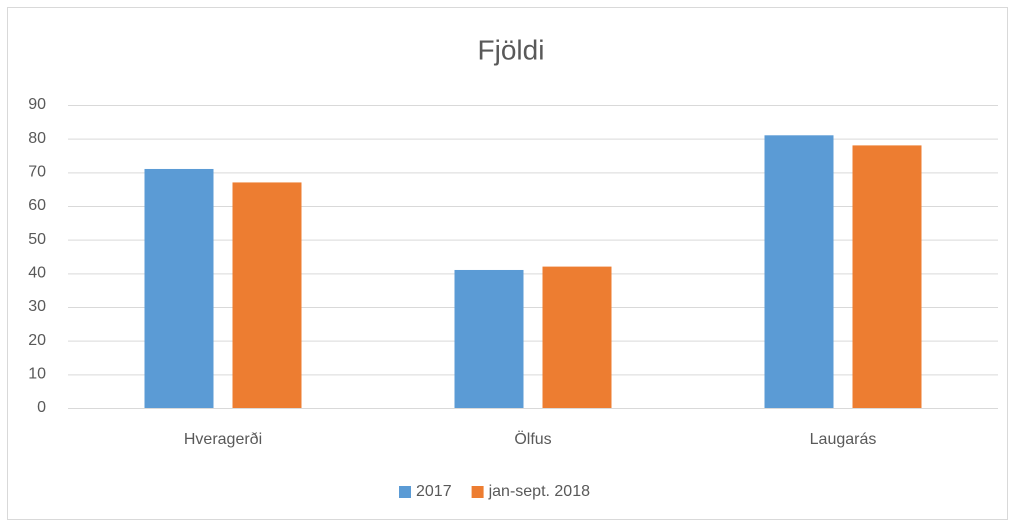 The image size is (1016, 527). What do you see at coordinates (37, 273) in the screenshot?
I see `y-tick-label: 40` at bounding box center [37, 273].